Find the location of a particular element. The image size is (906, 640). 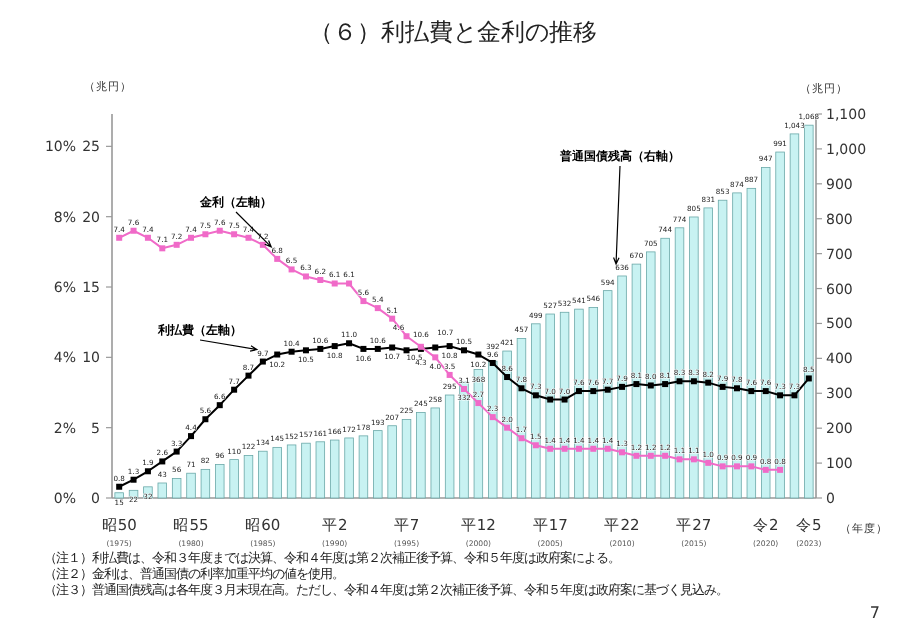

text: 7 is located at coordinates (874, 613).